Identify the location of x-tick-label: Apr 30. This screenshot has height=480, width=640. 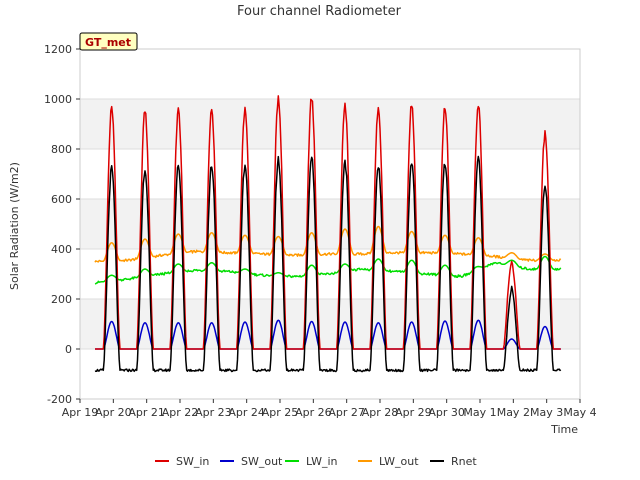
(446, 412).